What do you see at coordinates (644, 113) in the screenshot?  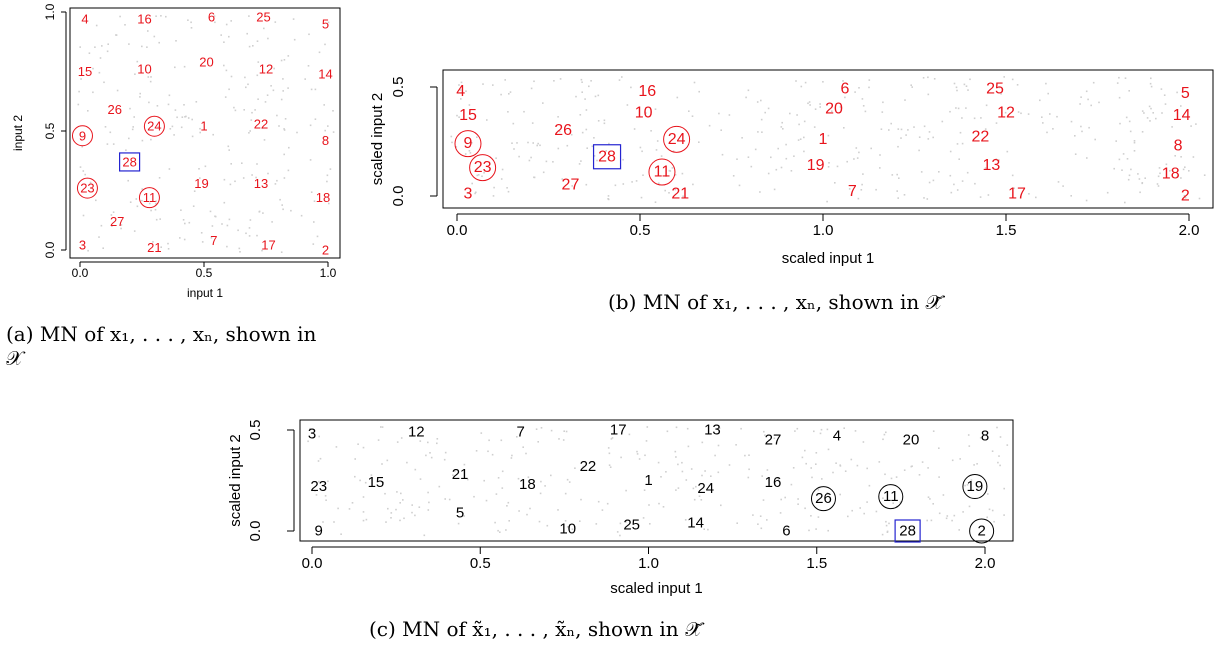 I see `point-label: 10` at bounding box center [644, 113].